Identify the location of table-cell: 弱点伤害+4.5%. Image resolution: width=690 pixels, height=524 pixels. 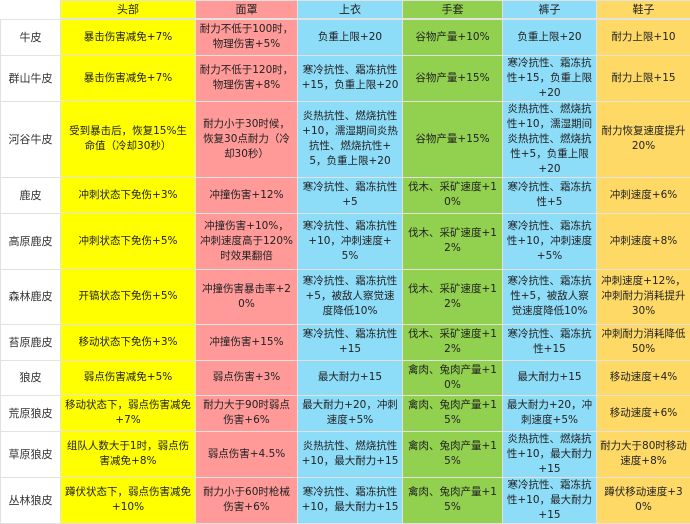
(247, 454).